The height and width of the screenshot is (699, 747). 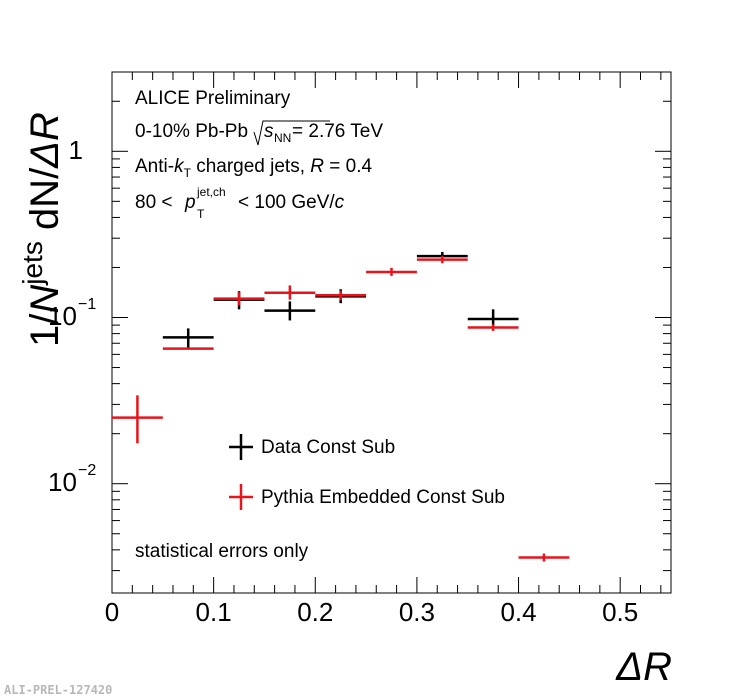 I want to click on sqrt-symbol, so click(x=291, y=133).